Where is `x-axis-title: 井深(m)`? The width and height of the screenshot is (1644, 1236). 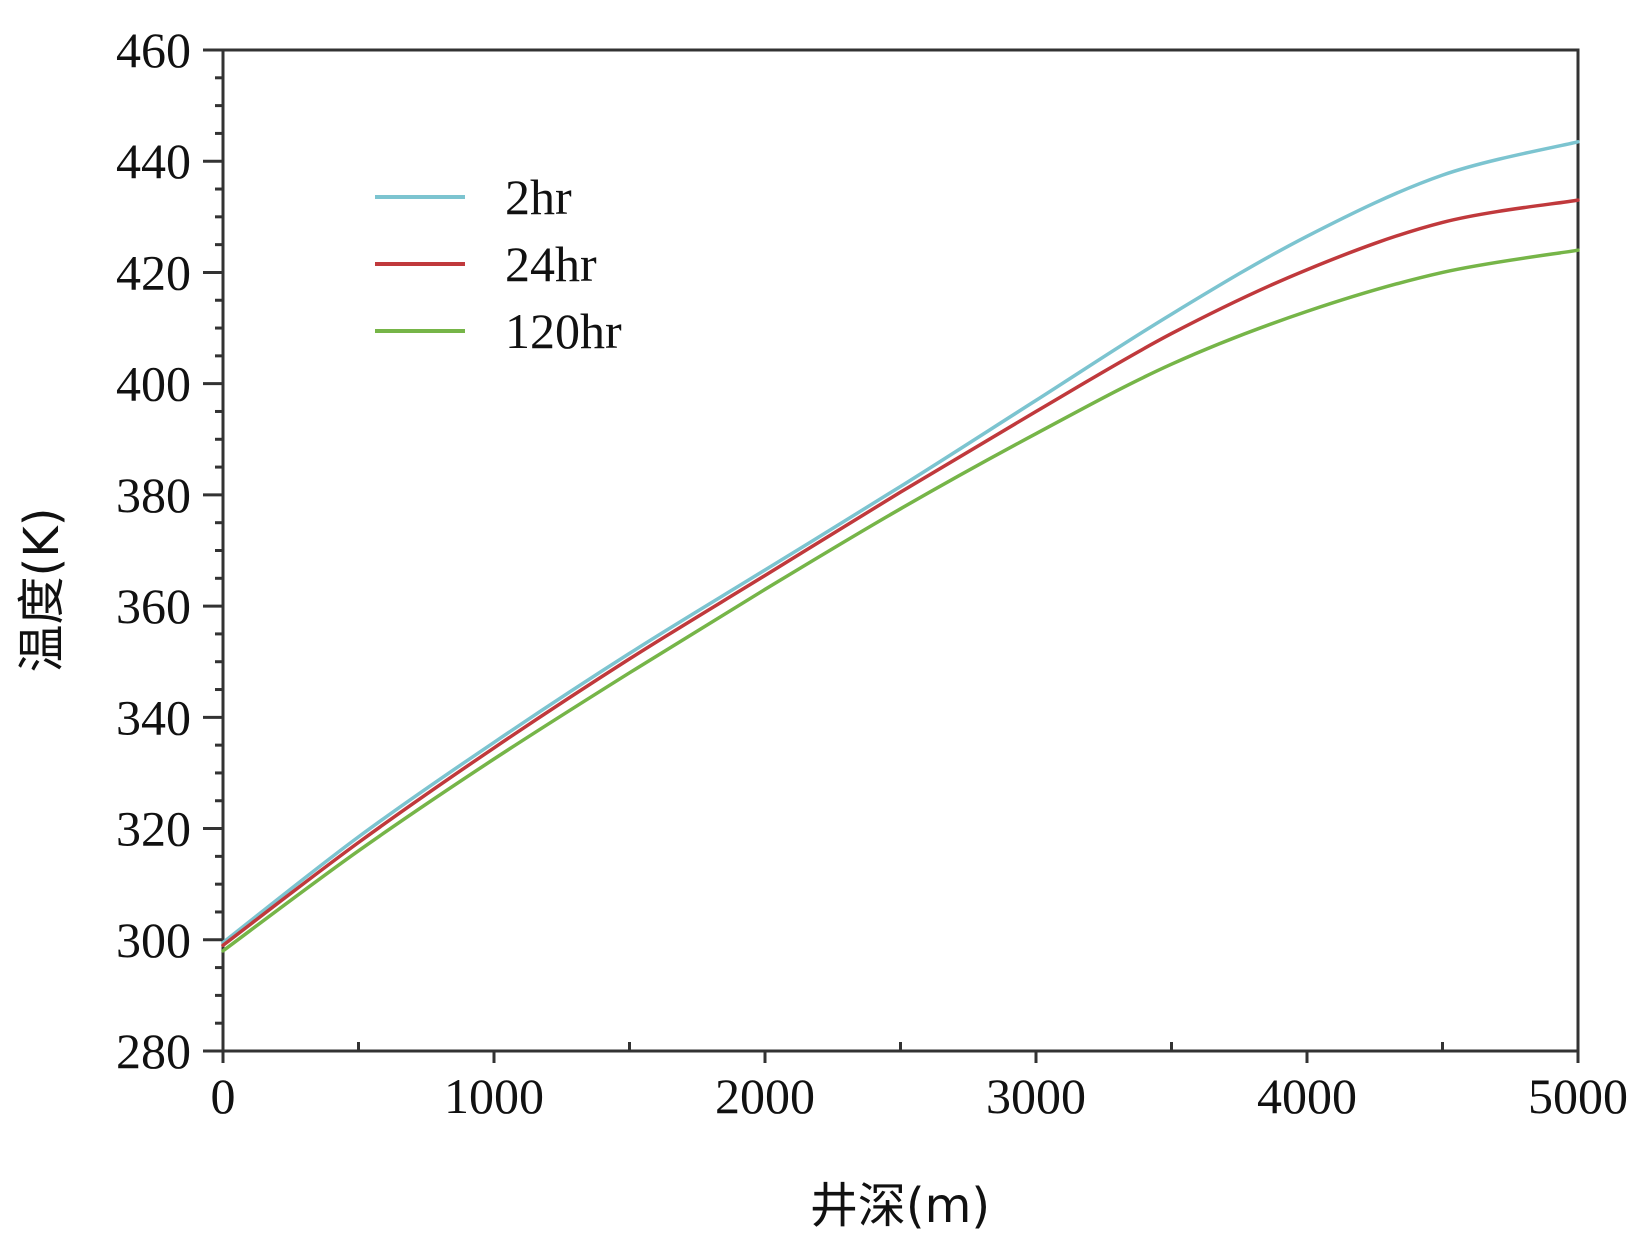
x-axis-title: 井深(m) is located at coordinates (900, 1206).